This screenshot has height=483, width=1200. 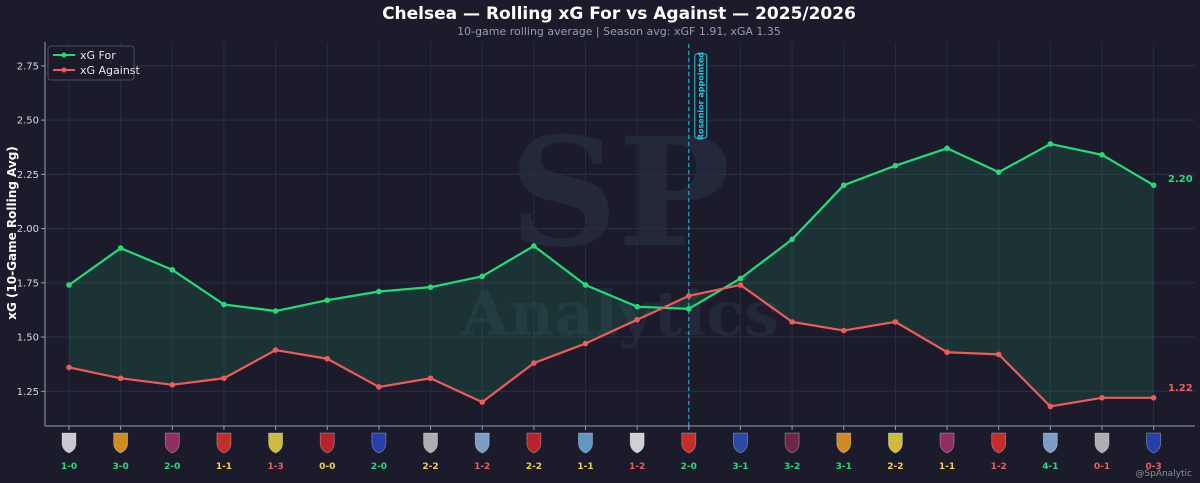 I want to click on wolves-crest, so click(x=844, y=443).